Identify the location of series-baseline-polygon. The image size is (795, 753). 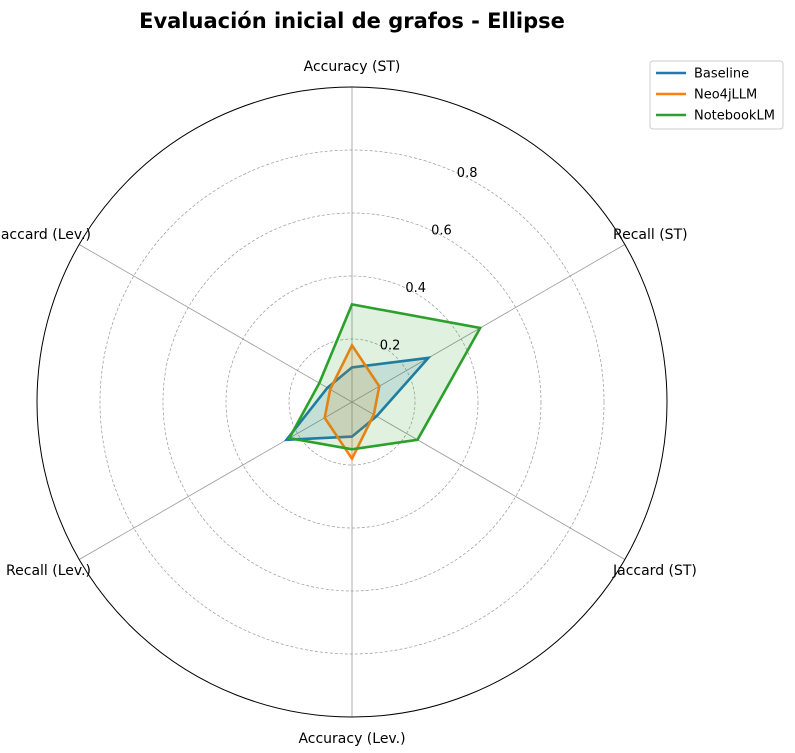
(357, 399).